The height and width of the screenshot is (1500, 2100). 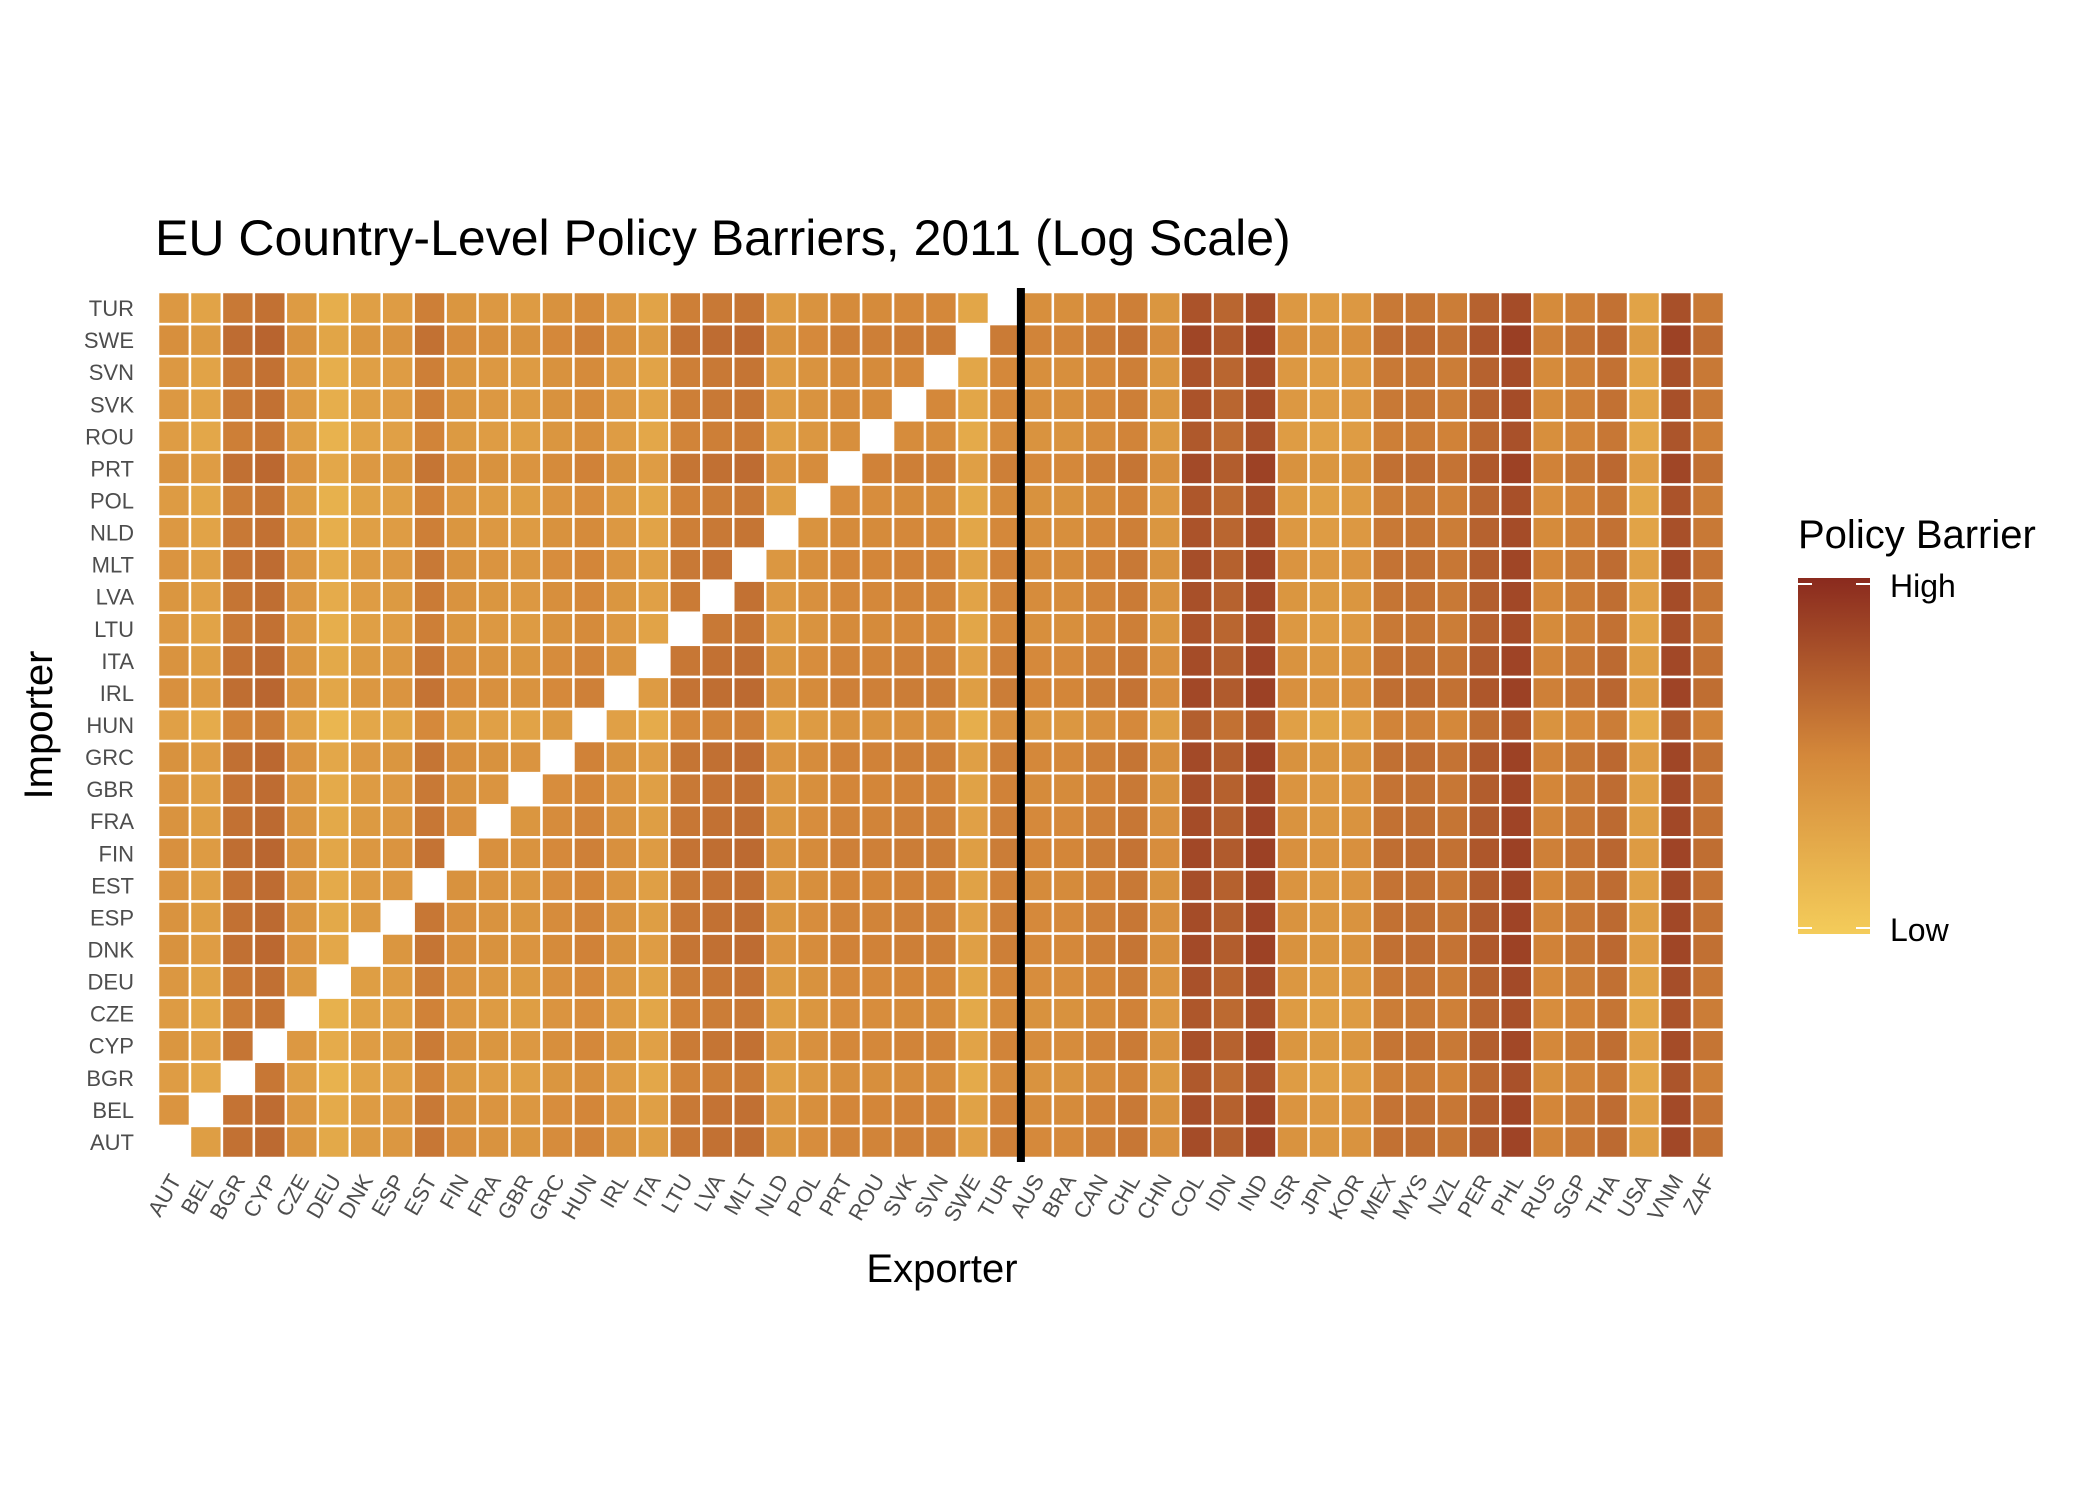 What do you see at coordinates (429, 757) in the screenshot?
I see `heatmap-cell-grc-est` at bounding box center [429, 757].